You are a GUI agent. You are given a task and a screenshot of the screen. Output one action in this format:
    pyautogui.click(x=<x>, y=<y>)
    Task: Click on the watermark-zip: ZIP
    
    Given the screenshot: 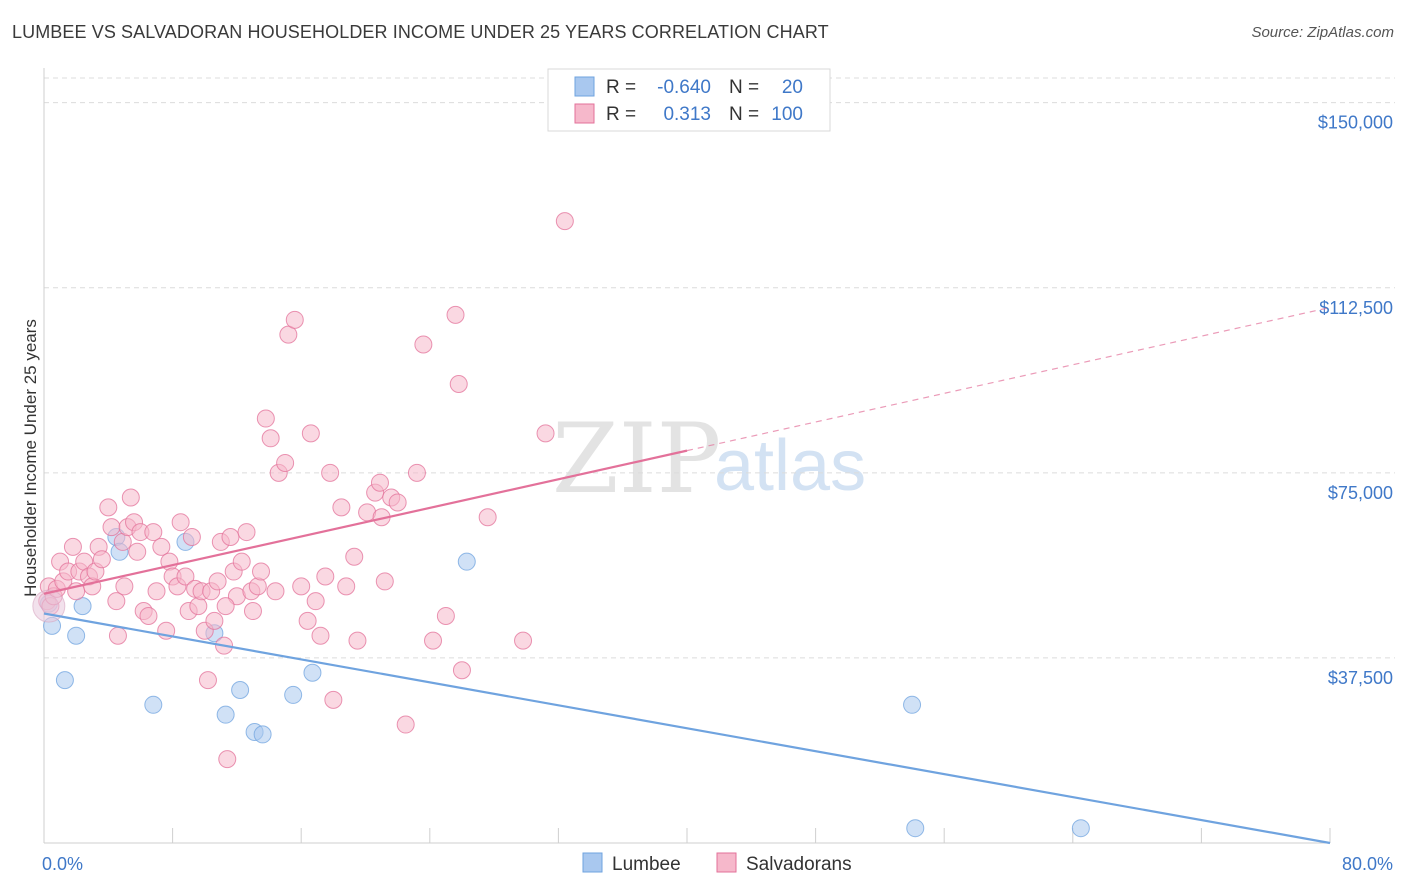 What is the action you would take?
    pyautogui.click(x=636, y=459)
    